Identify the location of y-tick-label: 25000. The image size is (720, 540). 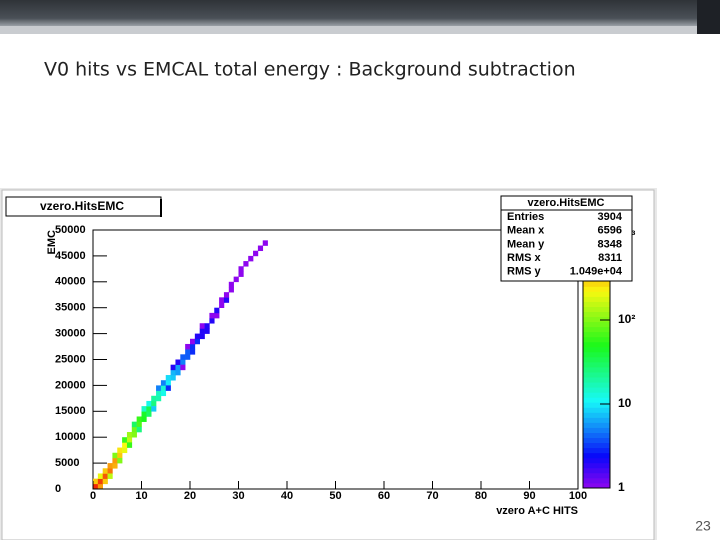
(70, 359).